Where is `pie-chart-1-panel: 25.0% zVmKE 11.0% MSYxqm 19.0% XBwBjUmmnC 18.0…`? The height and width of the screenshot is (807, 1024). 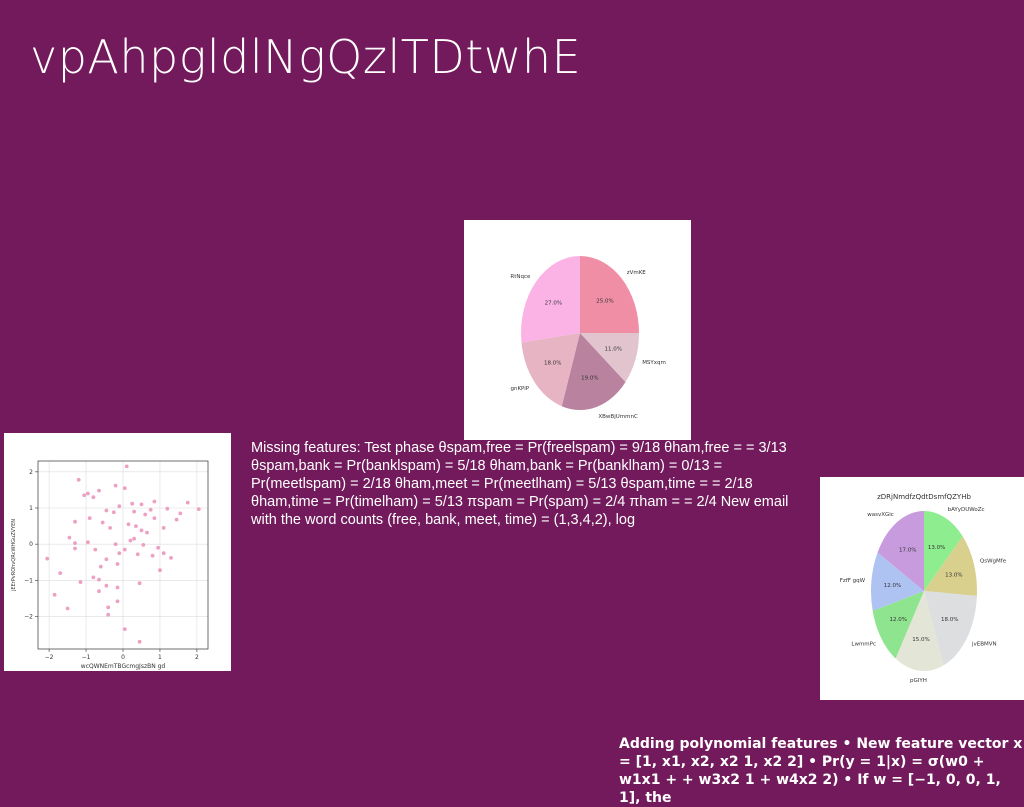
pie-chart-1-panel: 25.0% zVmKE 11.0% MSYxqm 19.0% XBwBjUmmnC 18.0… is located at coordinates (577, 330).